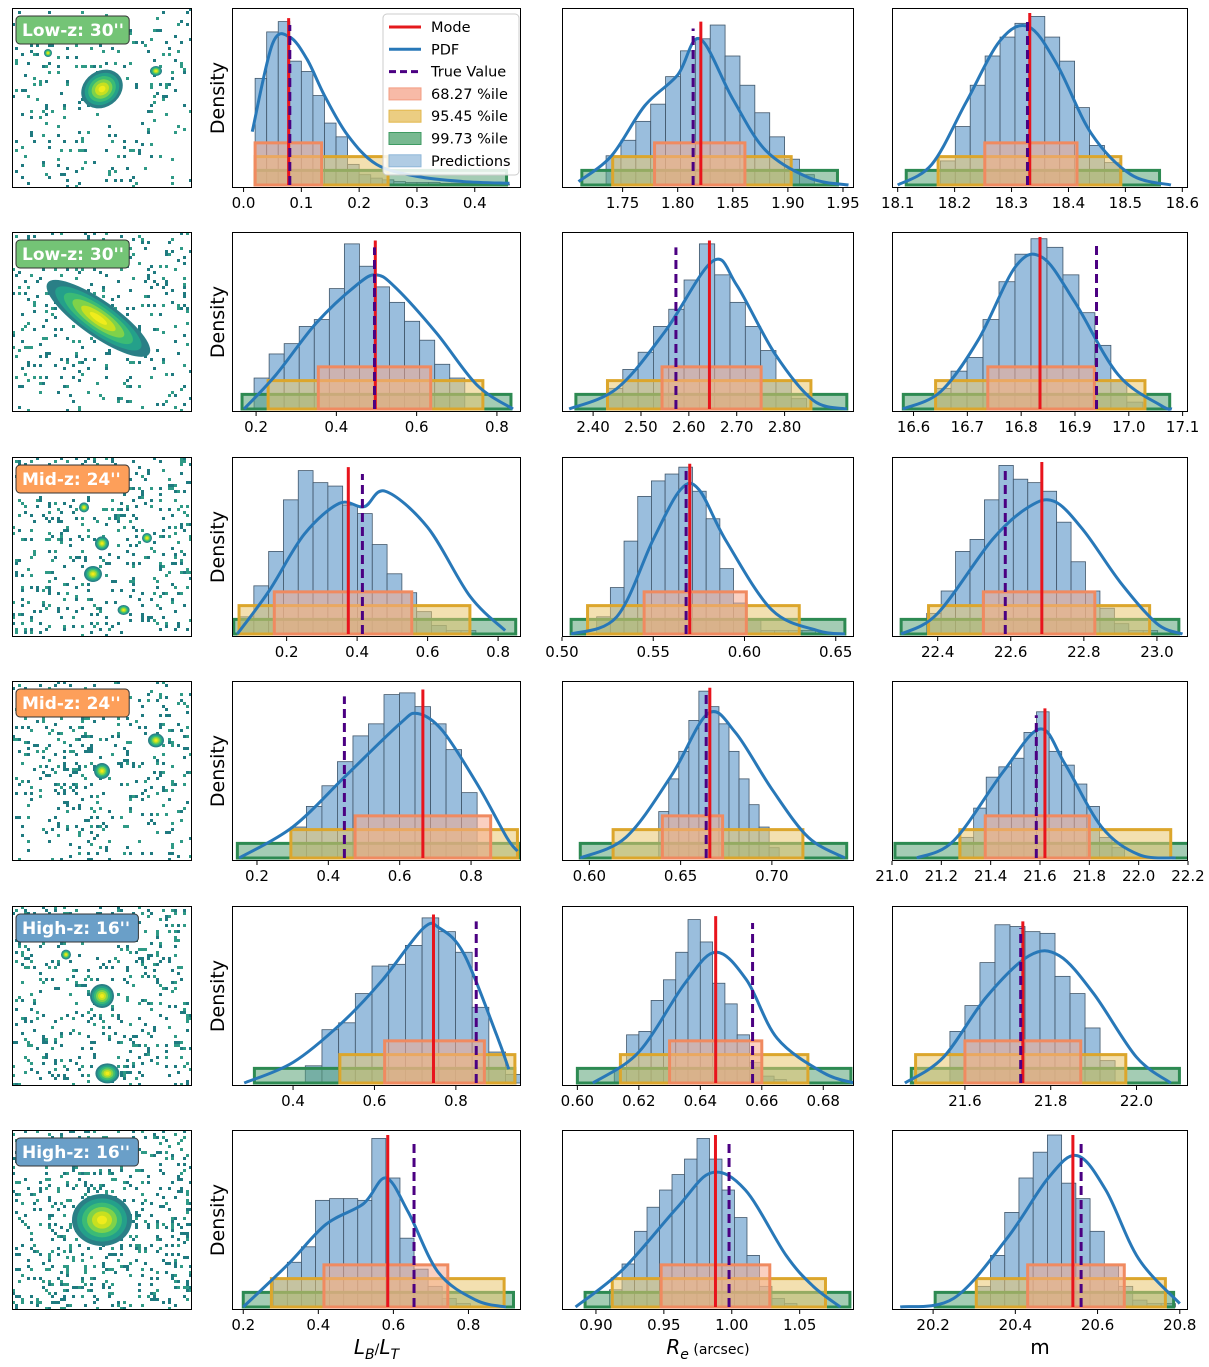 This screenshot has width=1209, height=1367. I want to click on x-tick-label: 18.6, so click(1182, 203).